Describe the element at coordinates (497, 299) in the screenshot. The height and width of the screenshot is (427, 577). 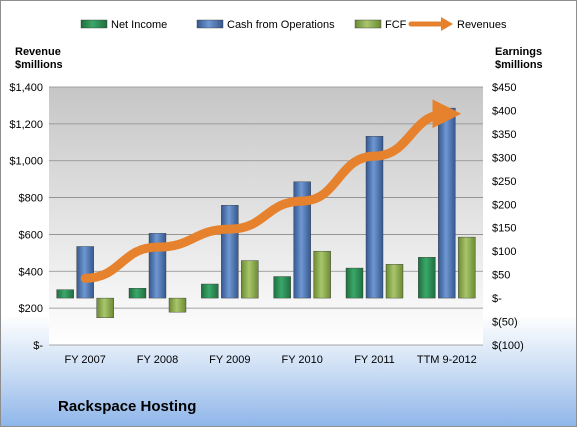
I see `right-tick-label: $-` at that location.